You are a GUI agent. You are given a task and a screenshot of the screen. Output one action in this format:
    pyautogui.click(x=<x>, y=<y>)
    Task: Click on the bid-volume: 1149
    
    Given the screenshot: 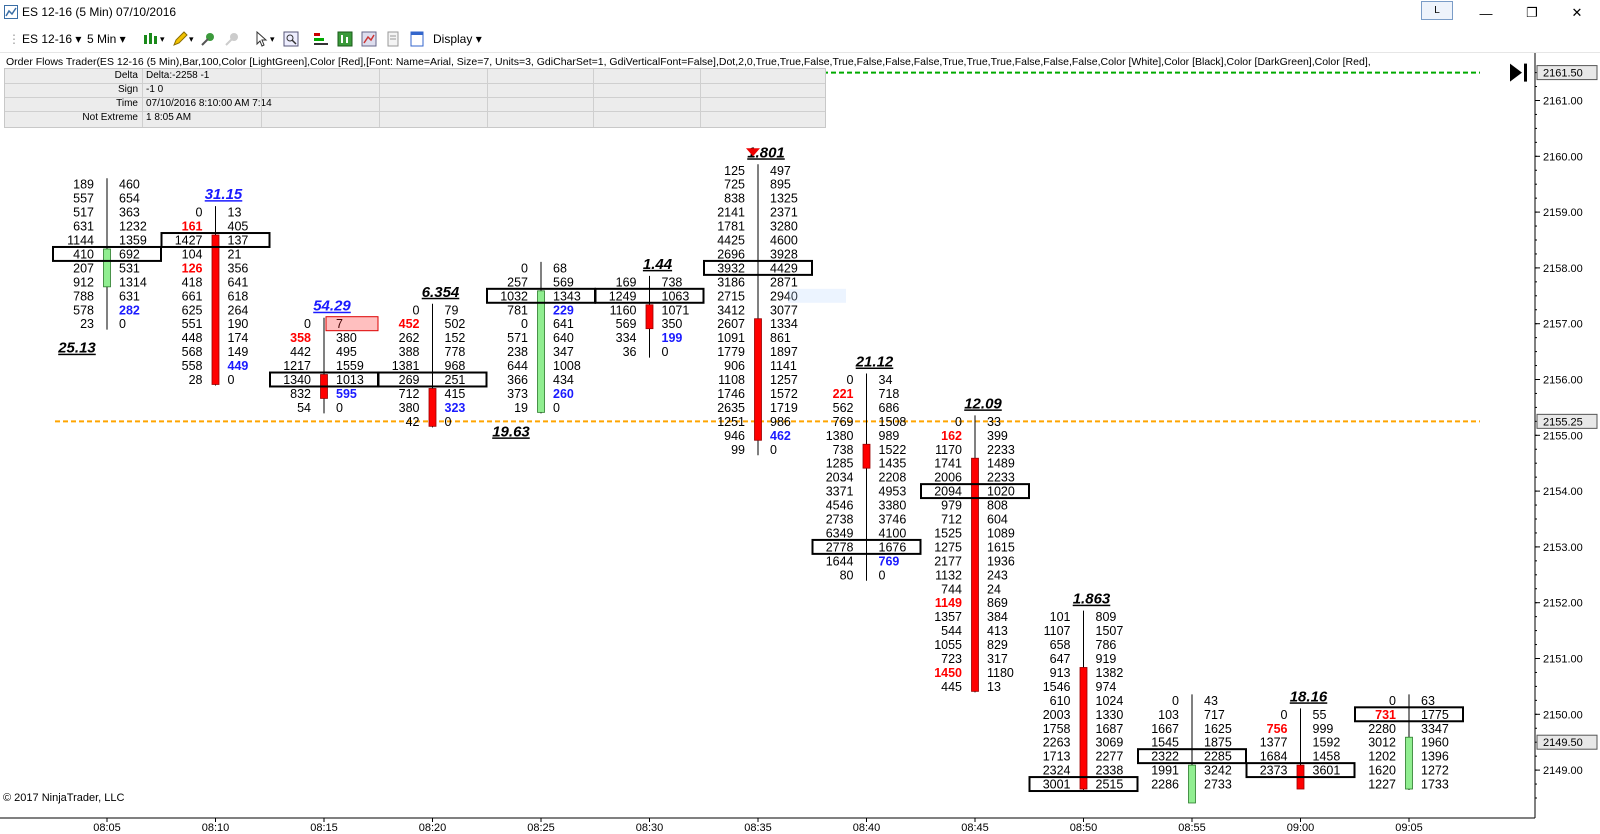 What is the action you would take?
    pyautogui.click(x=948, y=603)
    